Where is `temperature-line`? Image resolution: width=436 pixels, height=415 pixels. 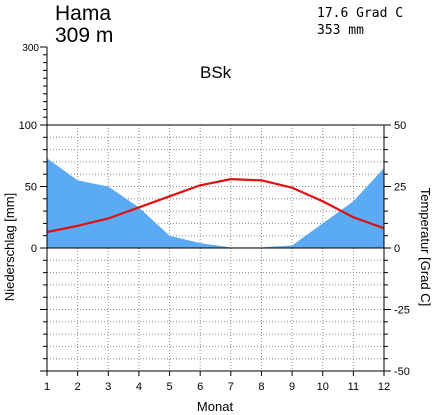 temperature-line is located at coordinates (215, 206).